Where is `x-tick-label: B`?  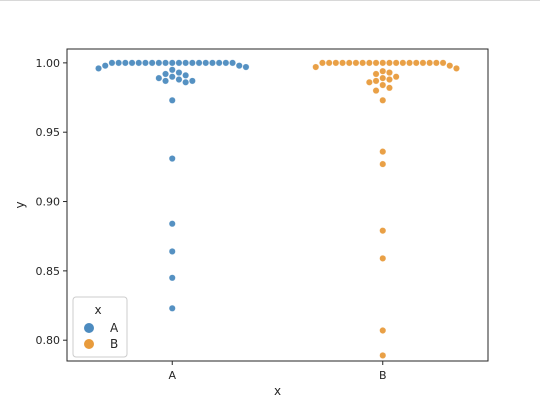 x-tick-label: B is located at coordinates (383, 375).